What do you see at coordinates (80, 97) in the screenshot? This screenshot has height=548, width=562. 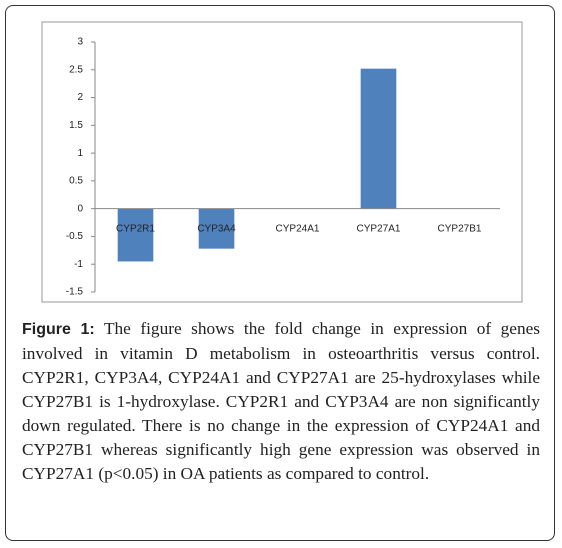 I see `y-tick-label: 2` at bounding box center [80, 97].